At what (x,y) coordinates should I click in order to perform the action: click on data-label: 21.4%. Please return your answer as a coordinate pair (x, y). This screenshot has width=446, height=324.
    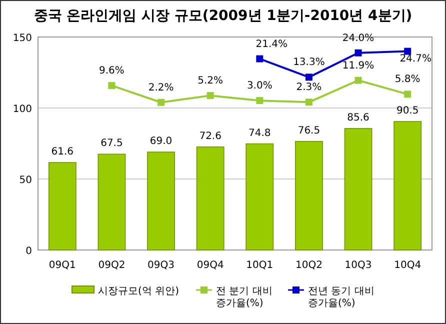
    Looking at the image, I should click on (272, 44).